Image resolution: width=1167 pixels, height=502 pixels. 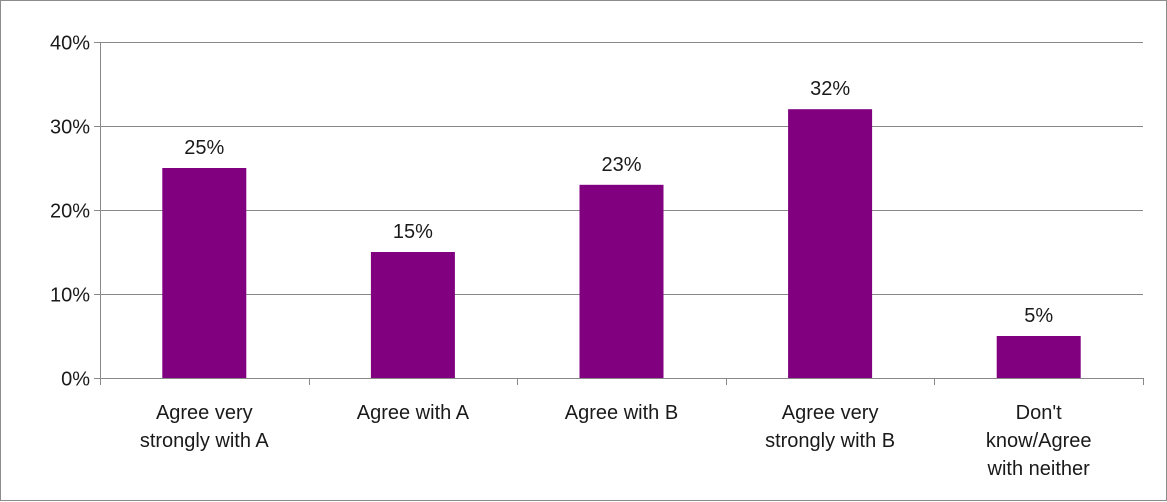 I want to click on data-label-1: 15%, so click(x=413, y=232).